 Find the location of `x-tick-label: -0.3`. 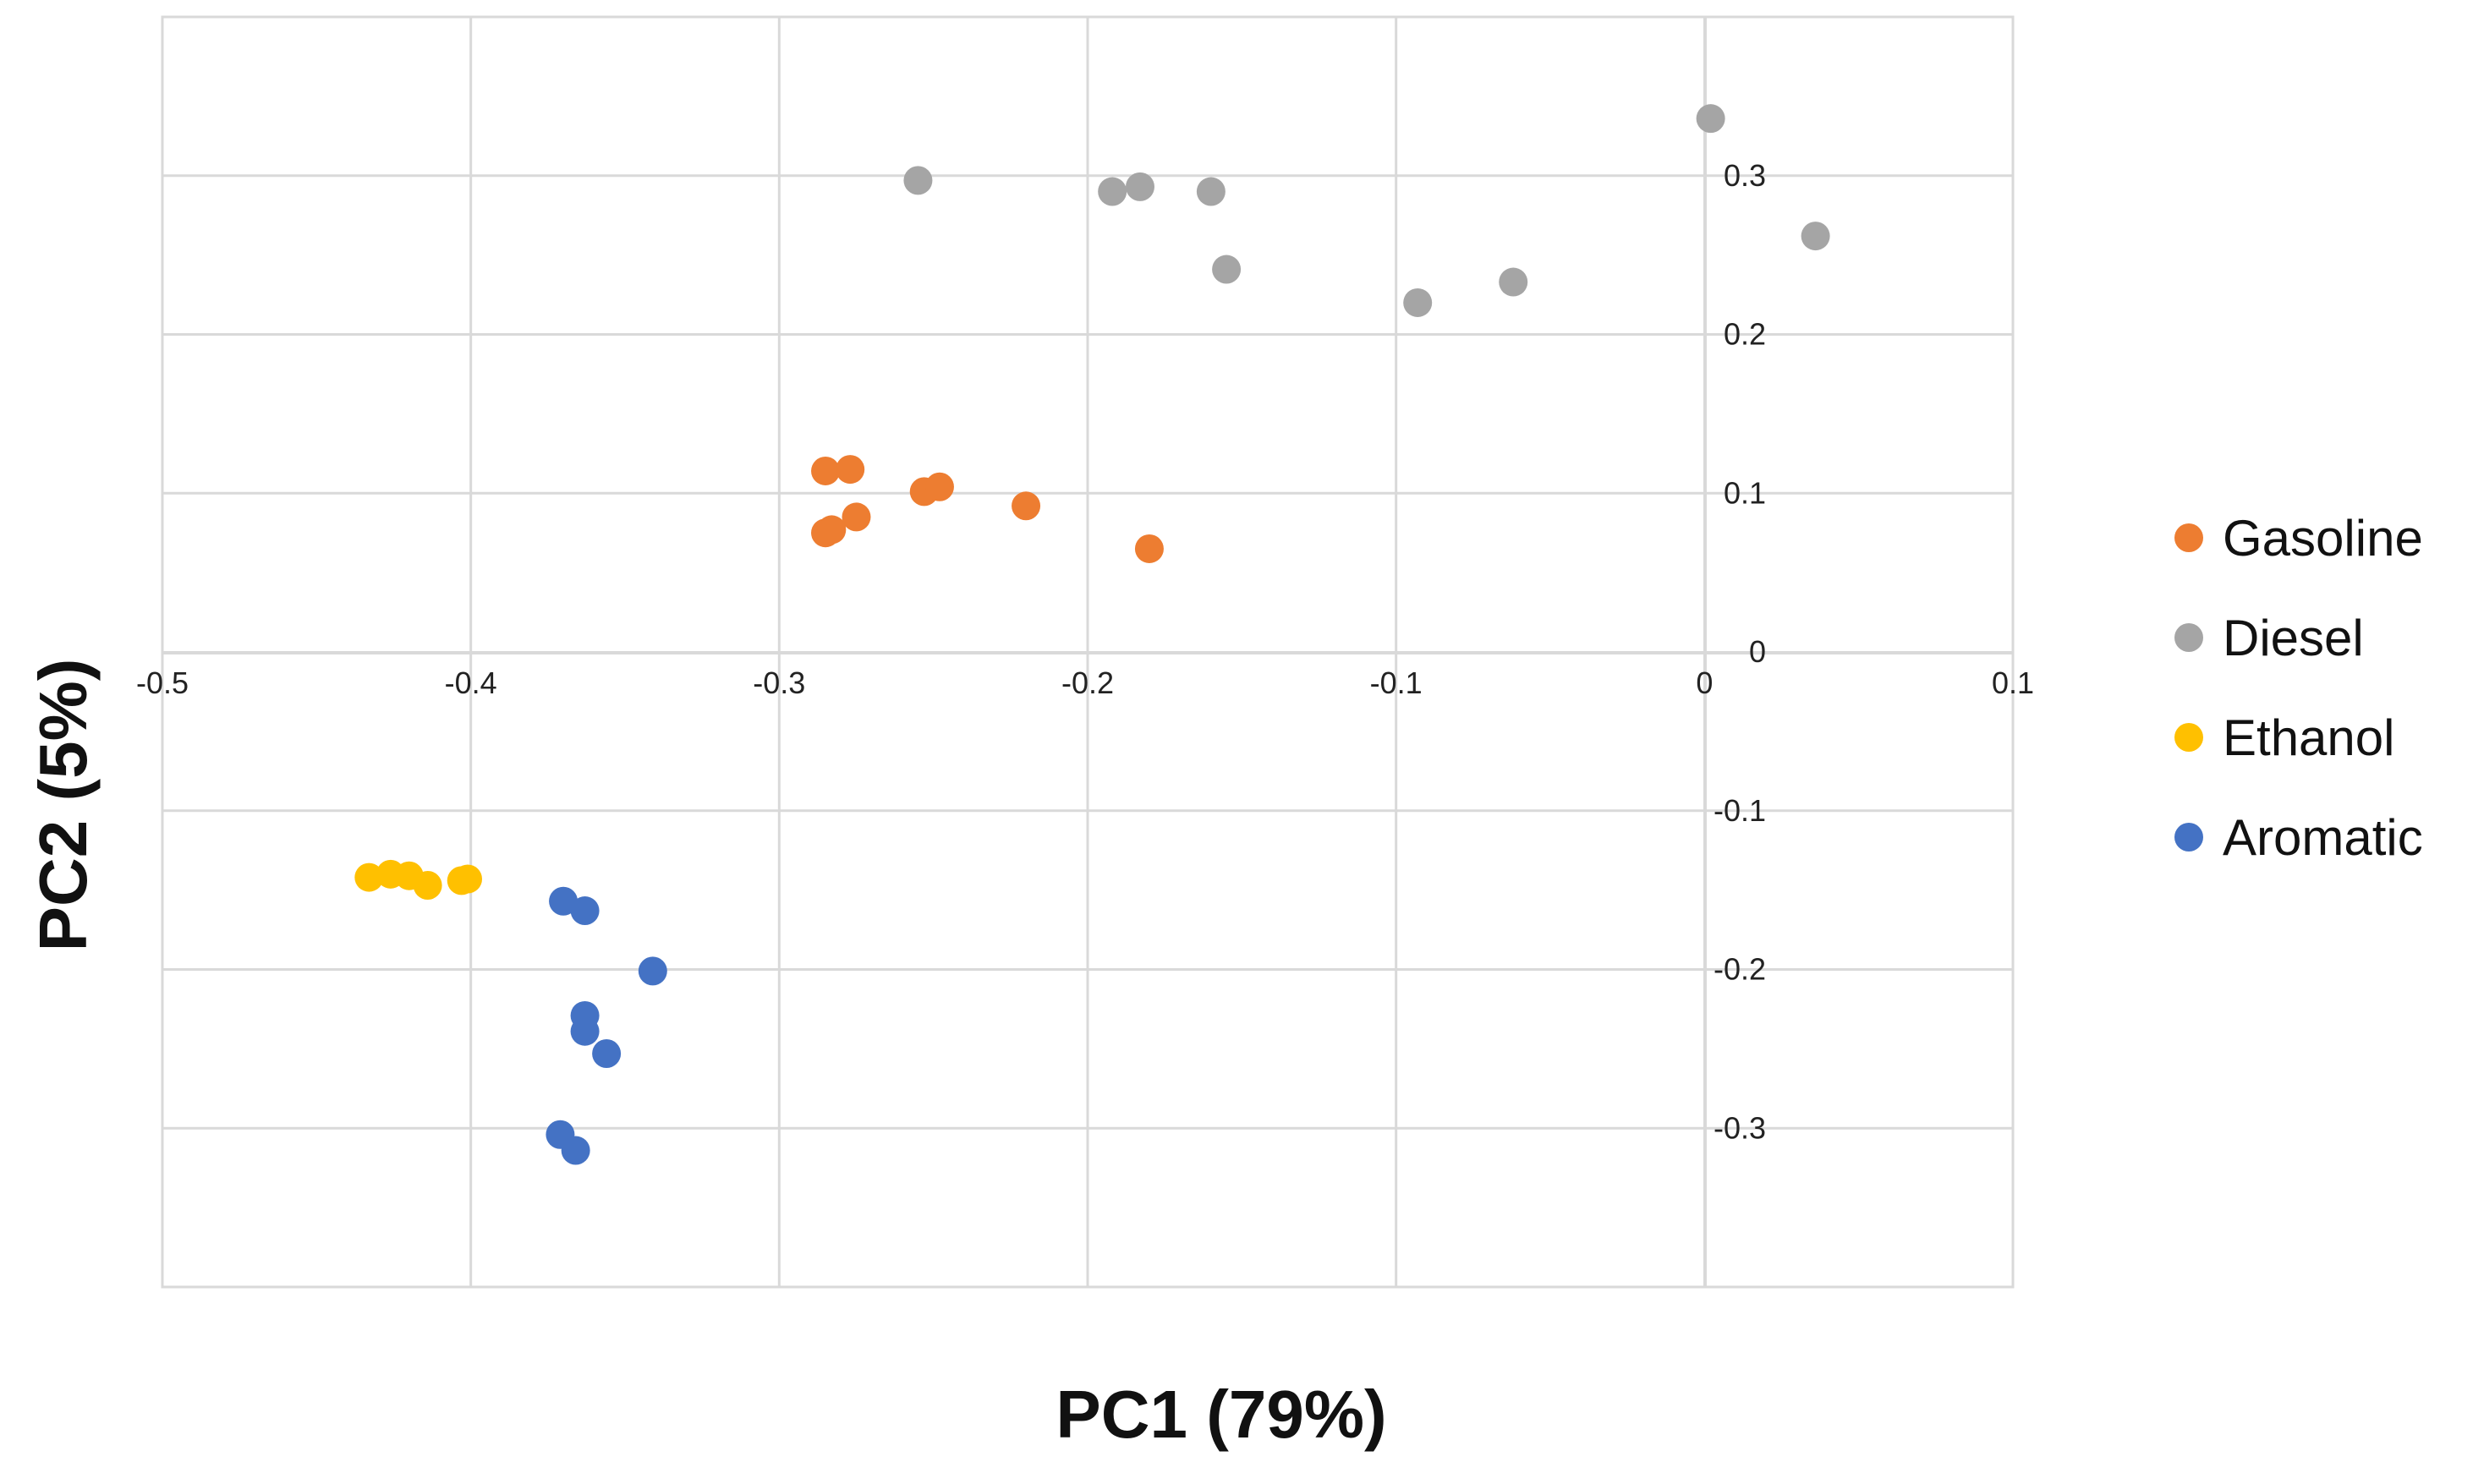

x-tick-label: -0.3 is located at coordinates (779, 682).